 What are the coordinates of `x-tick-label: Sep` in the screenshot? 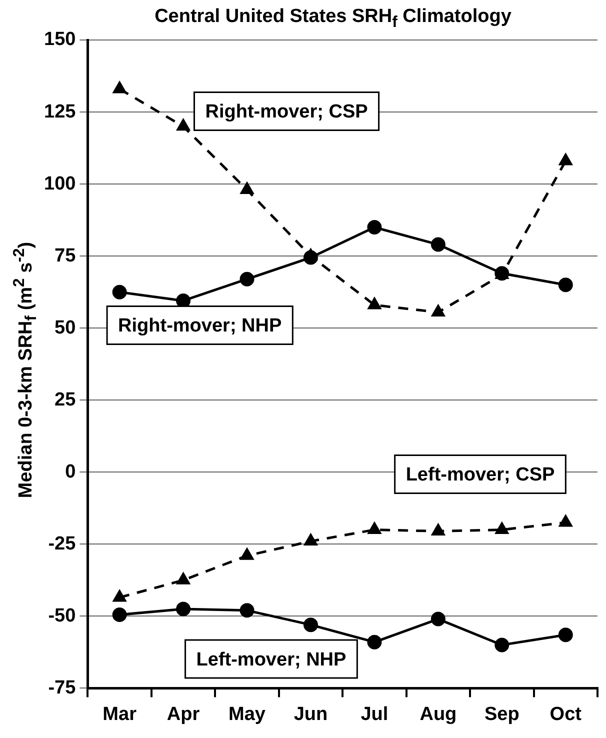 It's located at (502, 714).